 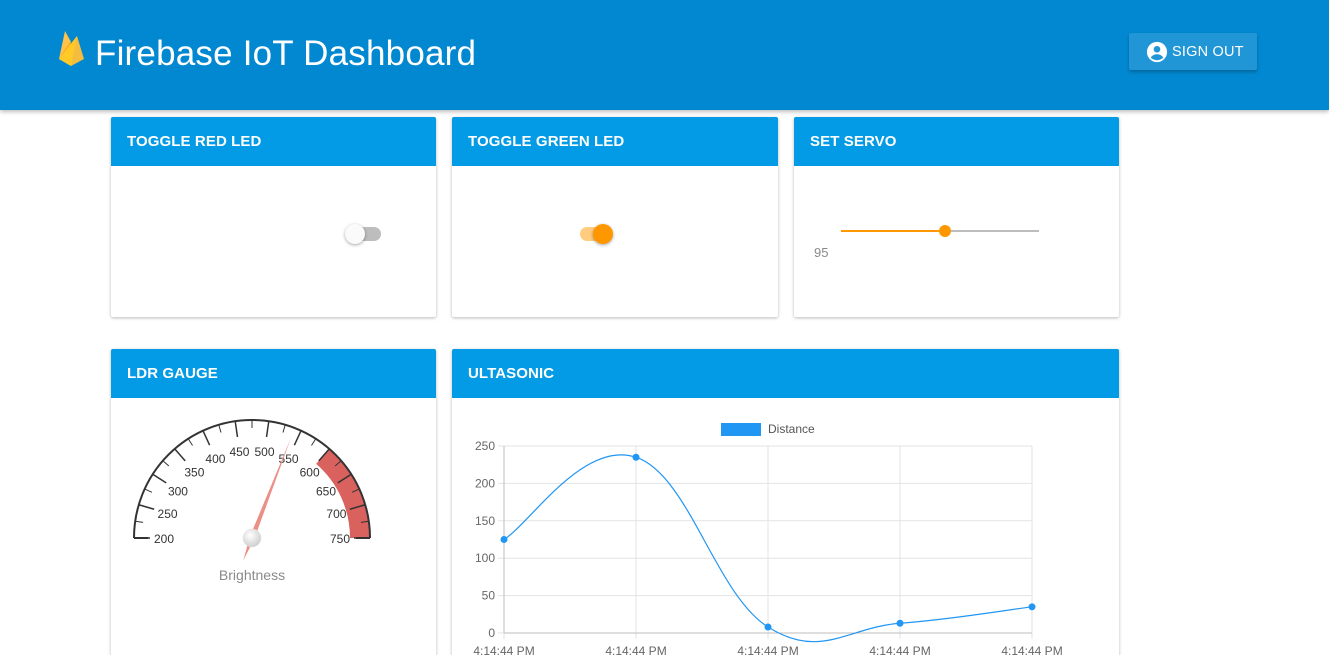 What do you see at coordinates (956, 141) in the screenshot?
I see `card-title-servo: SET SERVO` at bounding box center [956, 141].